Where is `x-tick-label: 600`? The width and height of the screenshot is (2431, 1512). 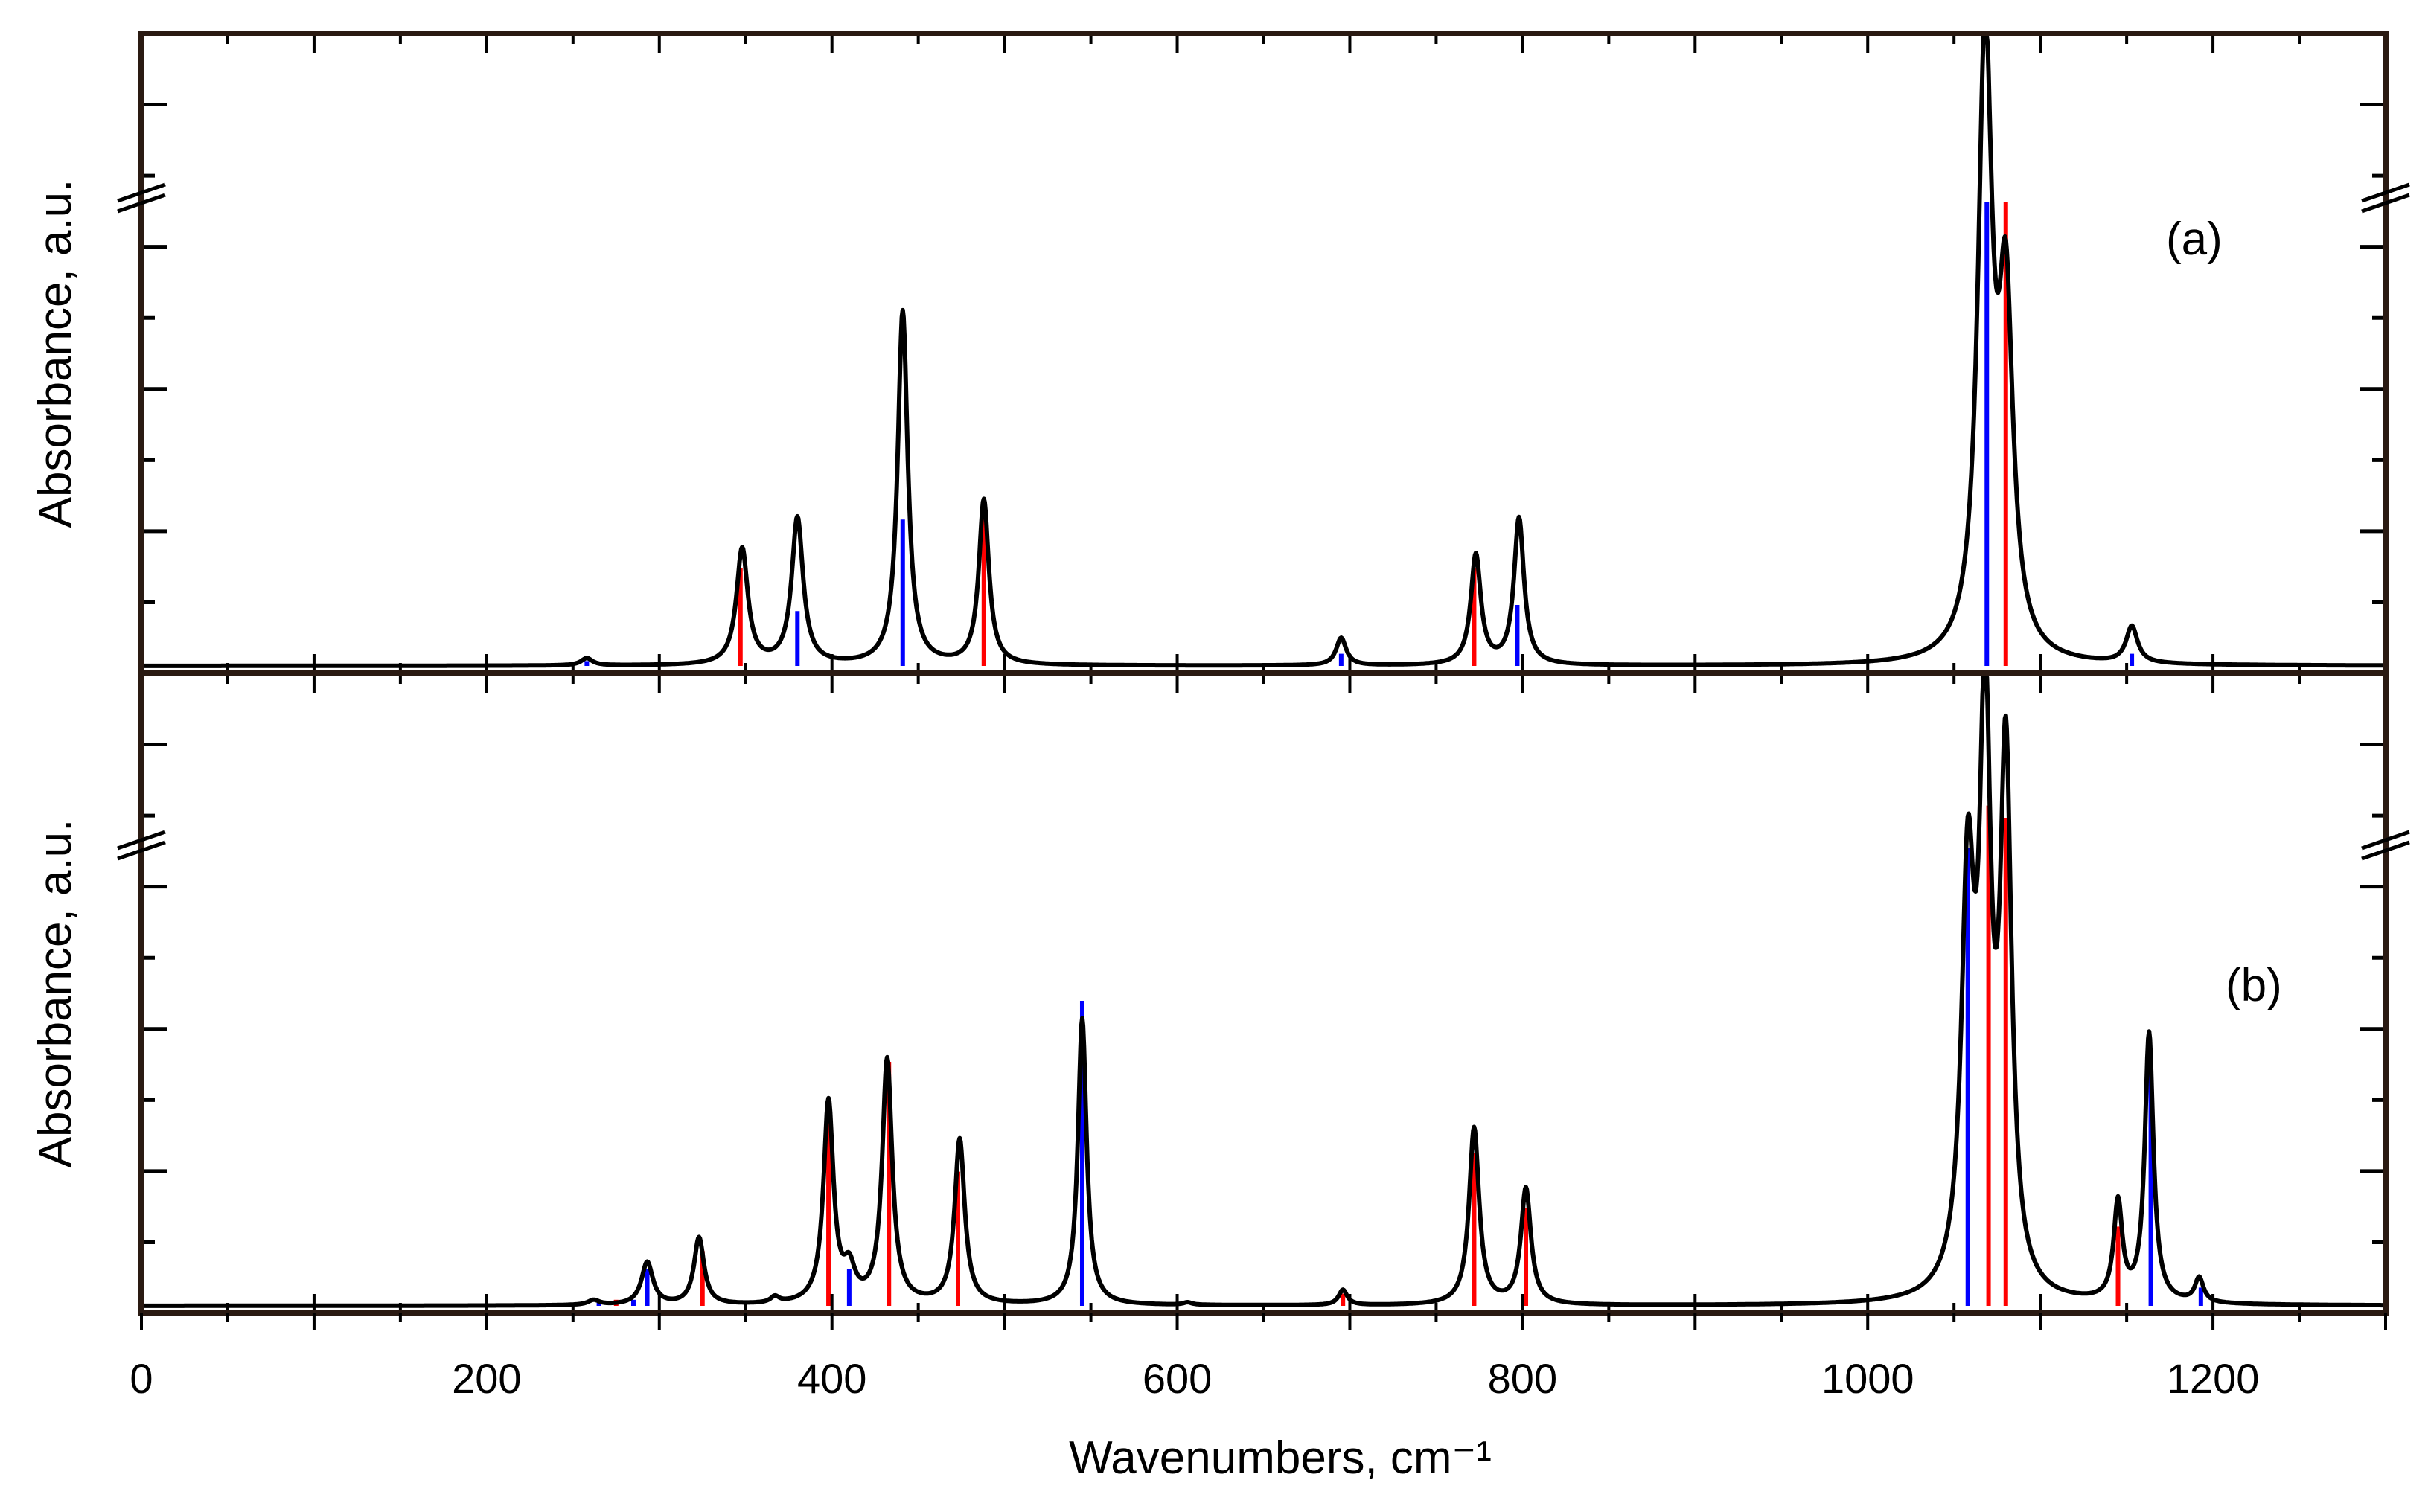 x-tick-label: 600 is located at coordinates (1177, 1378).